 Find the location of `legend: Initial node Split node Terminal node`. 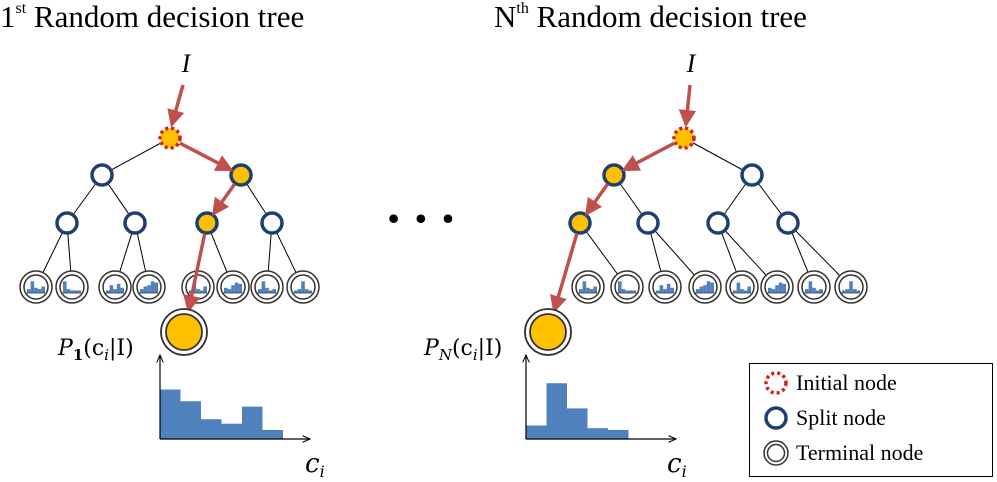

legend: Initial node Split node Terminal node is located at coordinates (871, 420).